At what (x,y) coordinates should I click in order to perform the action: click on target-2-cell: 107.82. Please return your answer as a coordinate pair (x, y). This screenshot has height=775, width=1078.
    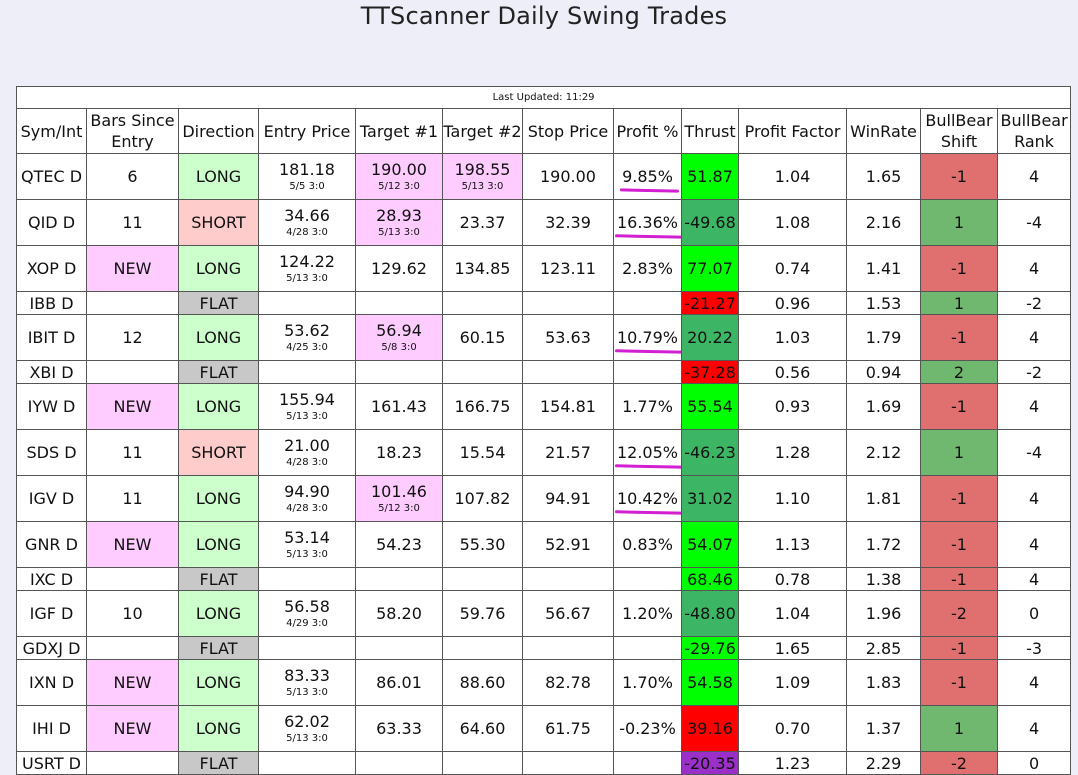
    Looking at the image, I should click on (482, 498).